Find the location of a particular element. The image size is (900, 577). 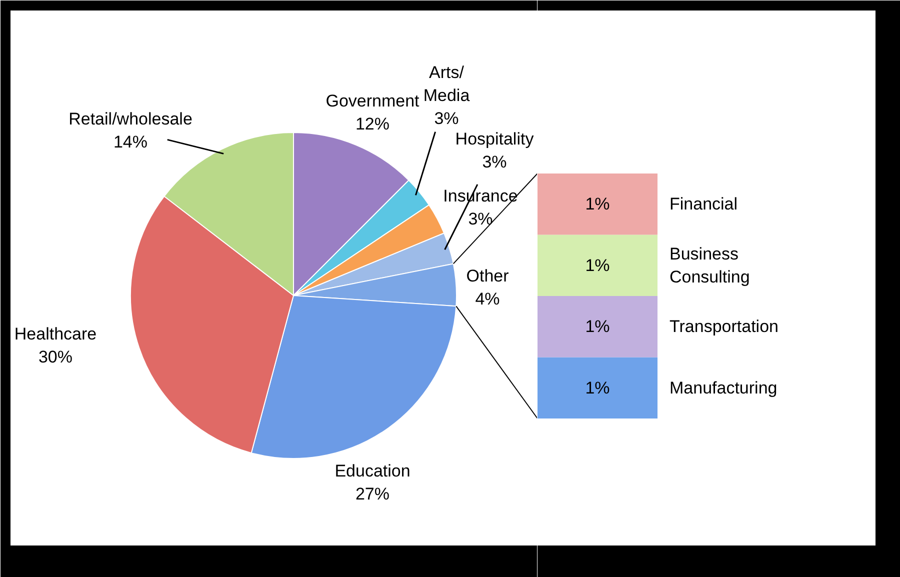

data-label: 12% is located at coordinates (372, 124).